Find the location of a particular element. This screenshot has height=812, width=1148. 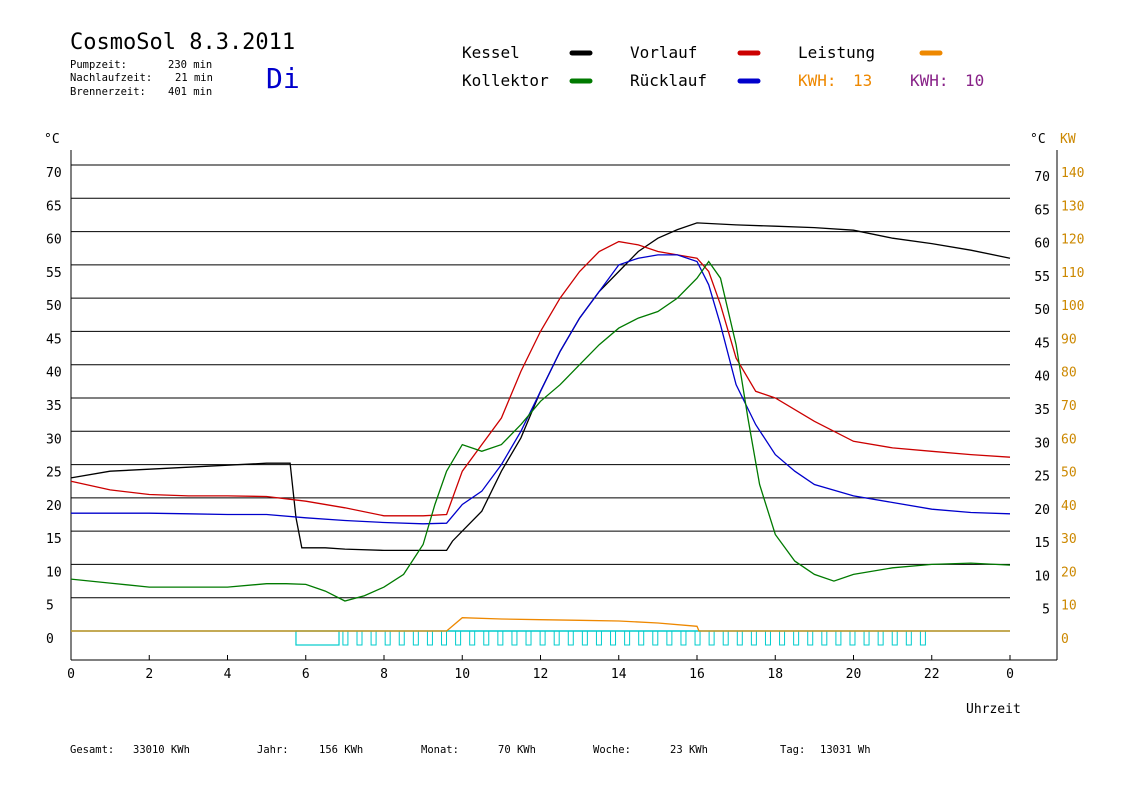

nachlaufzeit-label: Nachlaufzeit: is located at coordinates (111, 78).